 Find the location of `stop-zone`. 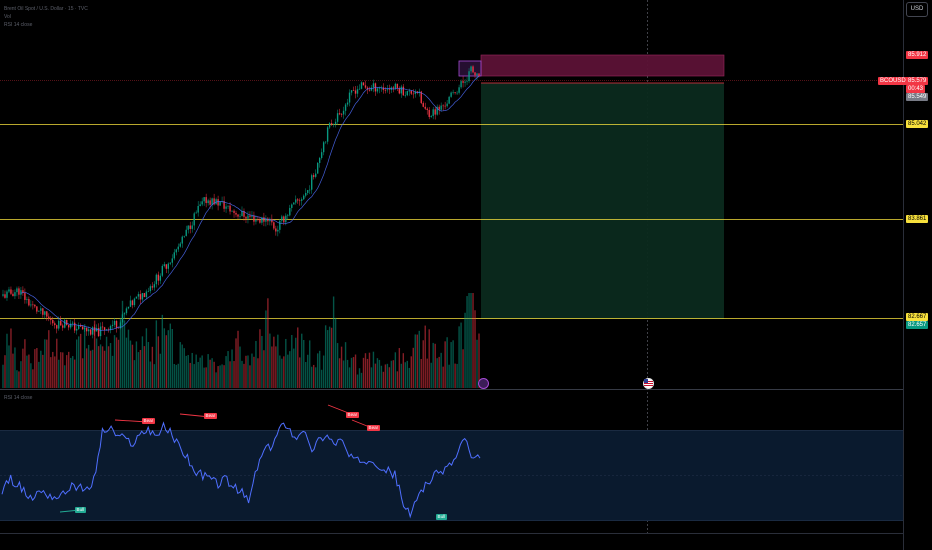

stop-zone is located at coordinates (602, 65).